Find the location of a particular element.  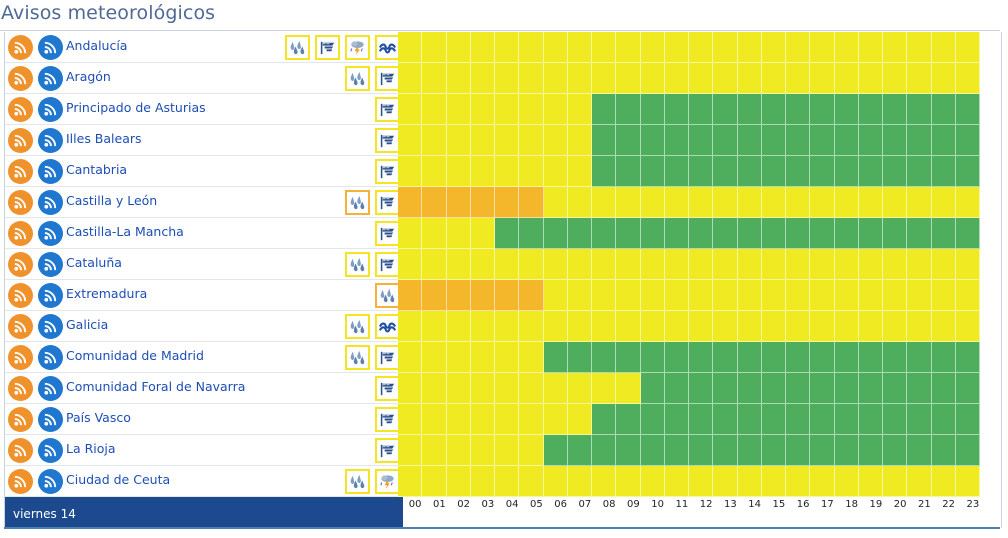

wind-icon is located at coordinates (387, 357).